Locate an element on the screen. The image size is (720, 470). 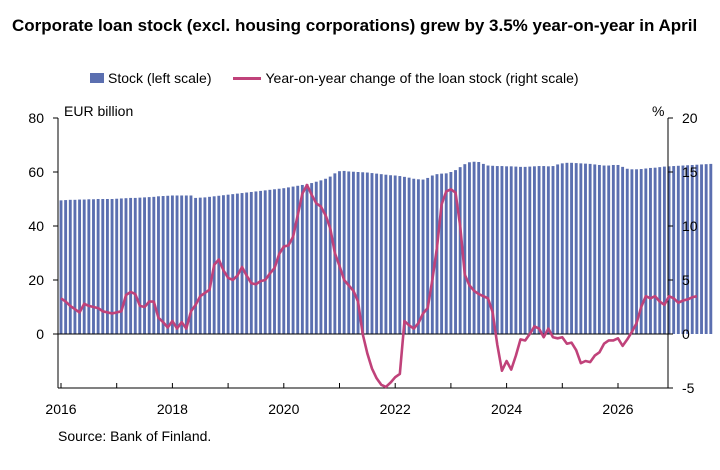
right-tick-label: -5 is located at coordinates (688, 388).